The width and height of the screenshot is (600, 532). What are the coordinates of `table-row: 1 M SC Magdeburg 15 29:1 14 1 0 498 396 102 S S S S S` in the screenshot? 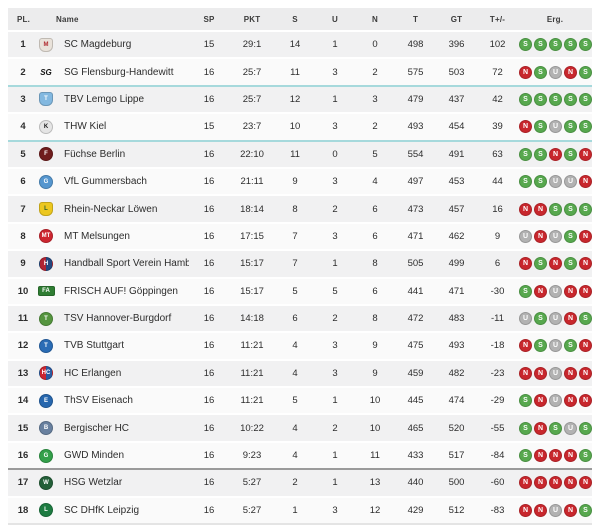 It's located at (300, 46).